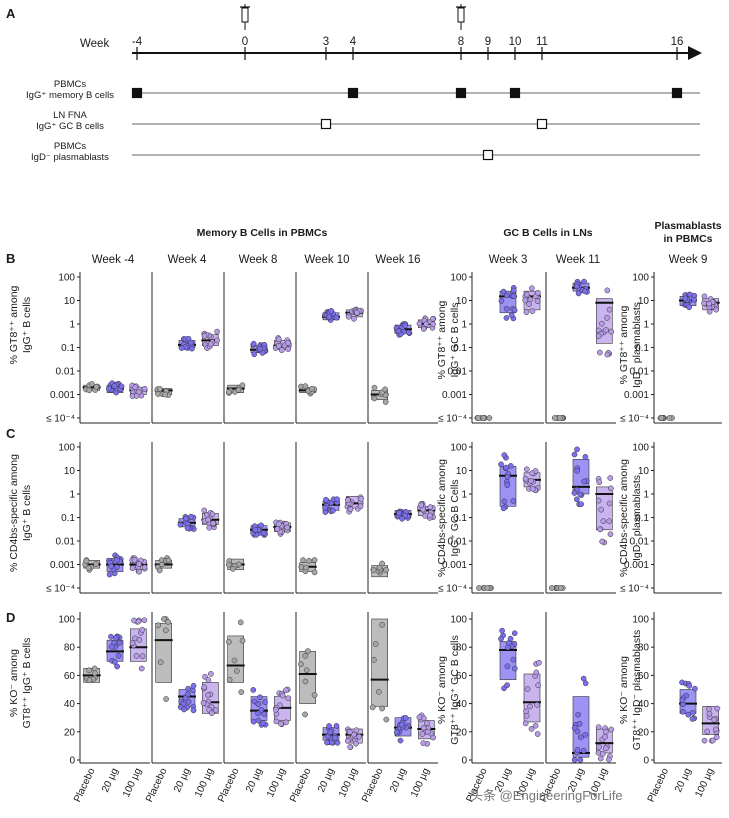  What do you see at coordinates (642, 348) in the screenshot?
I see `y-tick-label: 0.1` at bounding box center [642, 348].